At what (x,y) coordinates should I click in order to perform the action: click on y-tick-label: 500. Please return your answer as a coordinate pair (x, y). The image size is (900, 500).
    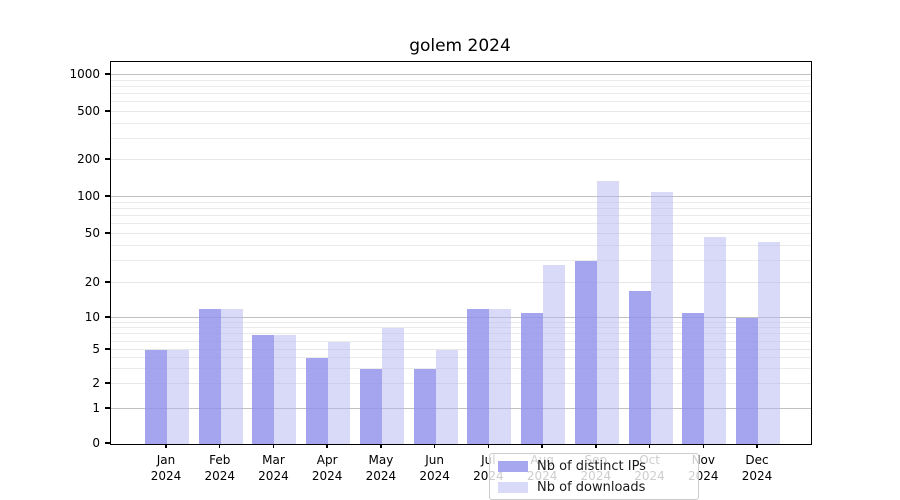
    Looking at the image, I should click on (88, 110).